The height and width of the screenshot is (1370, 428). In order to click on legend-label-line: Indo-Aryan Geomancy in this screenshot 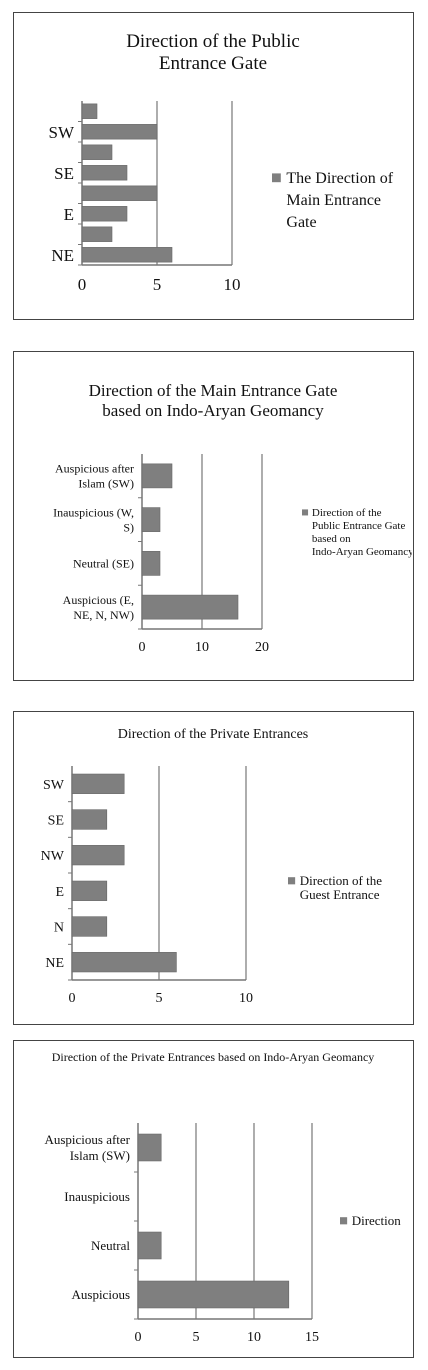, I will do `click(362, 552)`.